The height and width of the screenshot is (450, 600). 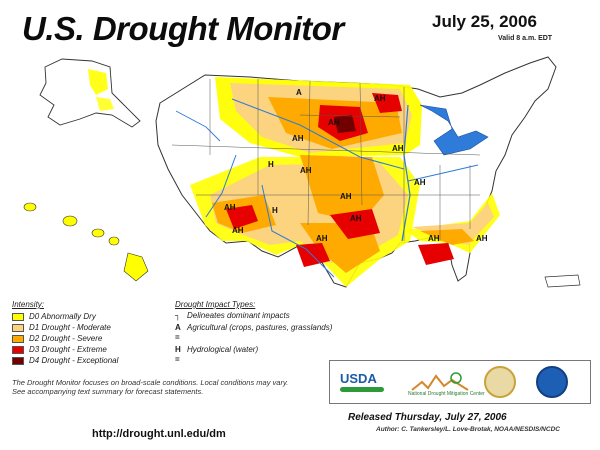 I want to click on usda-wave-icon, so click(x=362, y=389).